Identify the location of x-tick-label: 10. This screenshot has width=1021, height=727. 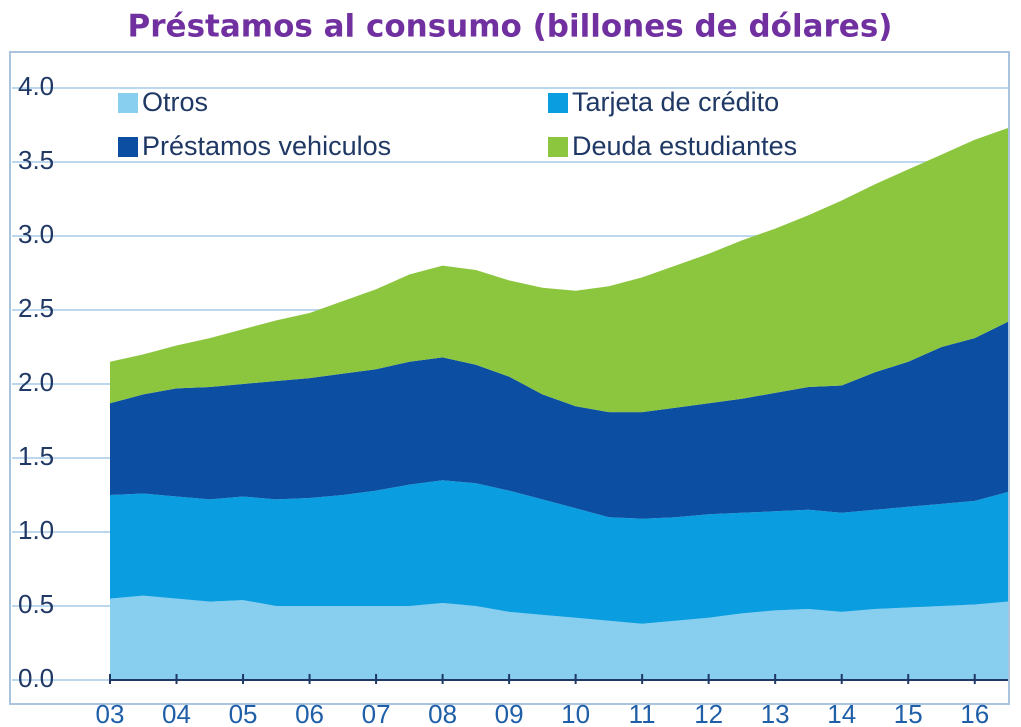
(575, 713).